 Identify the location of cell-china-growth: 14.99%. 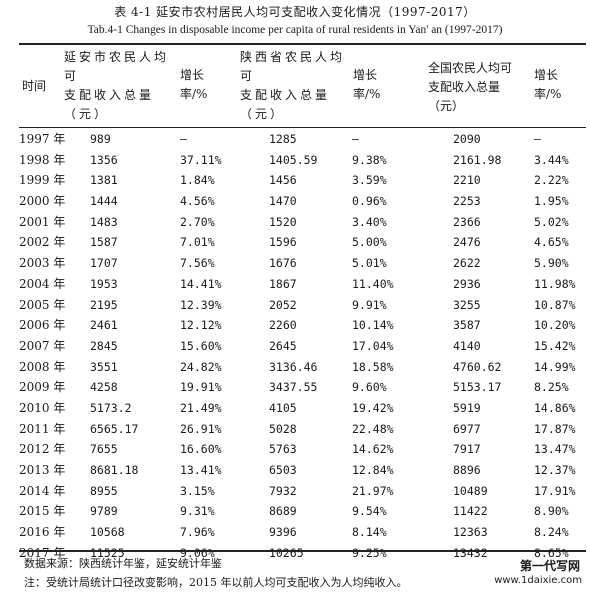
(555, 366).